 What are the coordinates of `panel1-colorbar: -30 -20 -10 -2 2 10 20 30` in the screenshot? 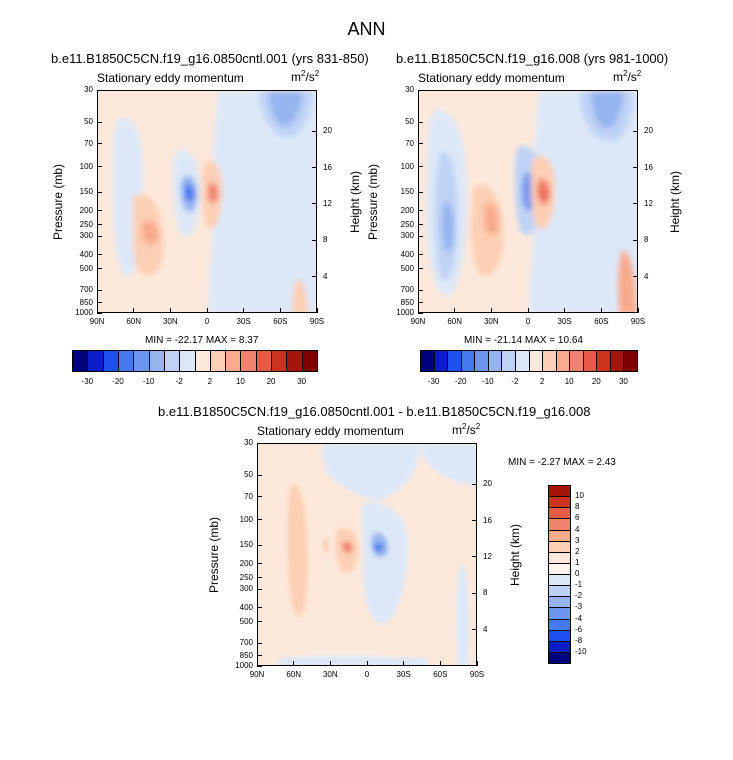 It's located at (195, 368).